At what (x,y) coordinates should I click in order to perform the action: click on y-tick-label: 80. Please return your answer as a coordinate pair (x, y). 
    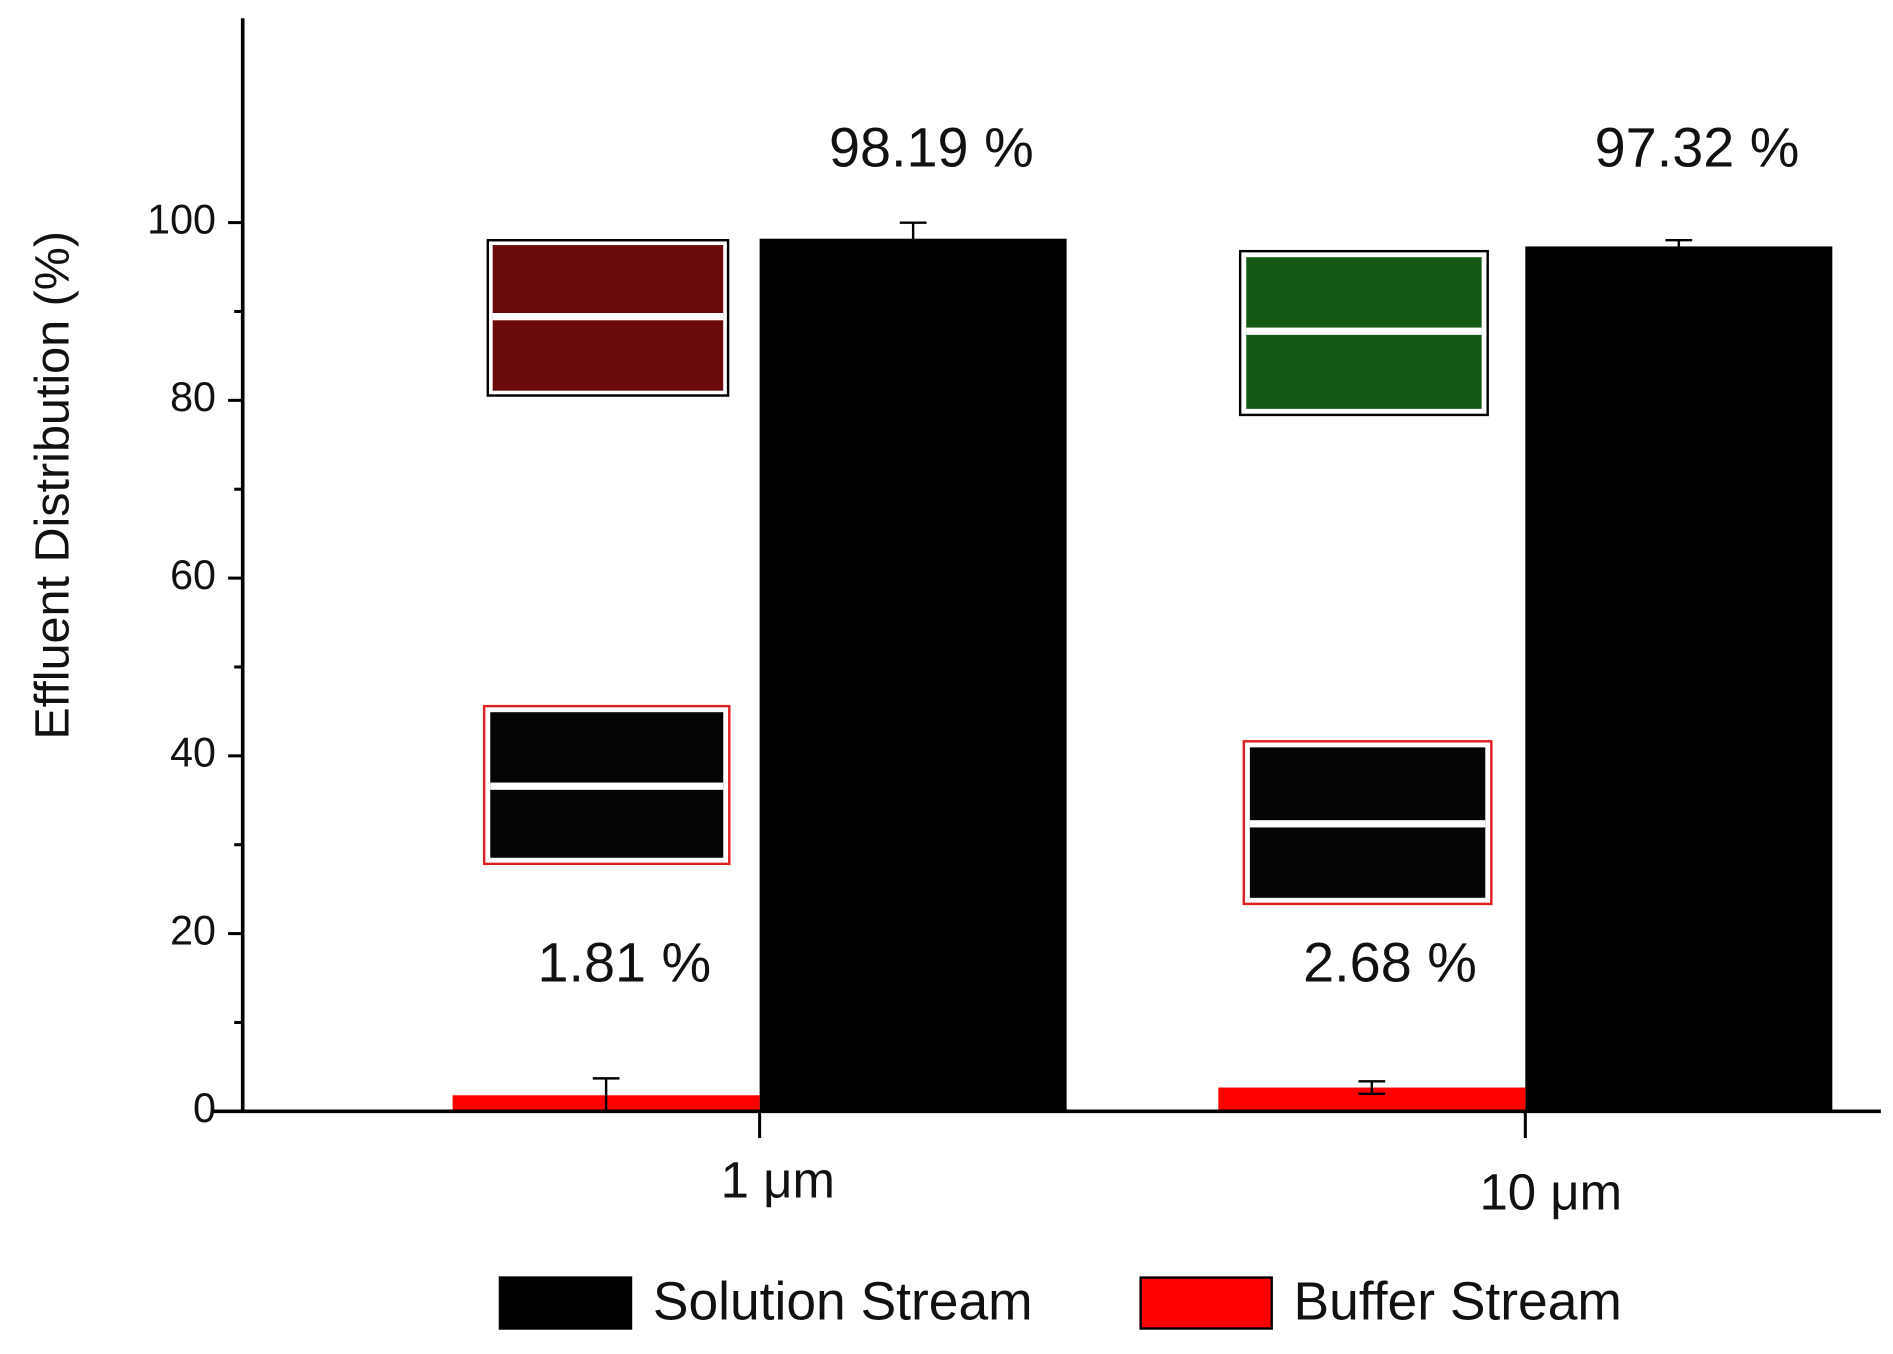
    Looking at the image, I should click on (193, 397).